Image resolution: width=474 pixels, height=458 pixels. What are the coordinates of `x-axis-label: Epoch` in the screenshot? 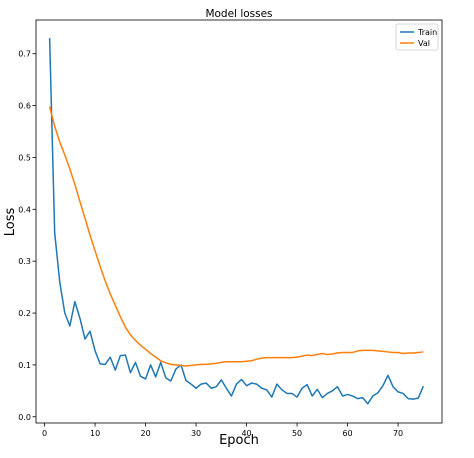 It's located at (239, 440).